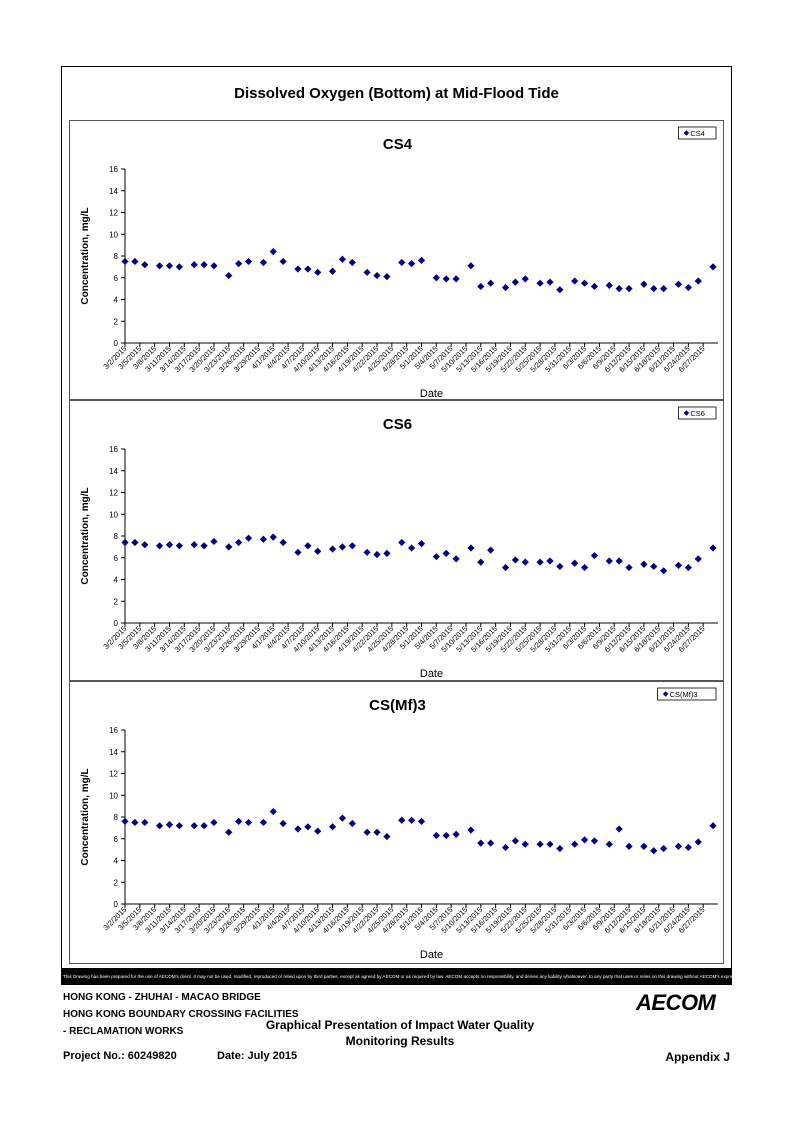 The image size is (794, 1122). What do you see at coordinates (684, 694) in the screenshot?
I see `legend-label-2: CS(Mf)3` at bounding box center [684, 694].